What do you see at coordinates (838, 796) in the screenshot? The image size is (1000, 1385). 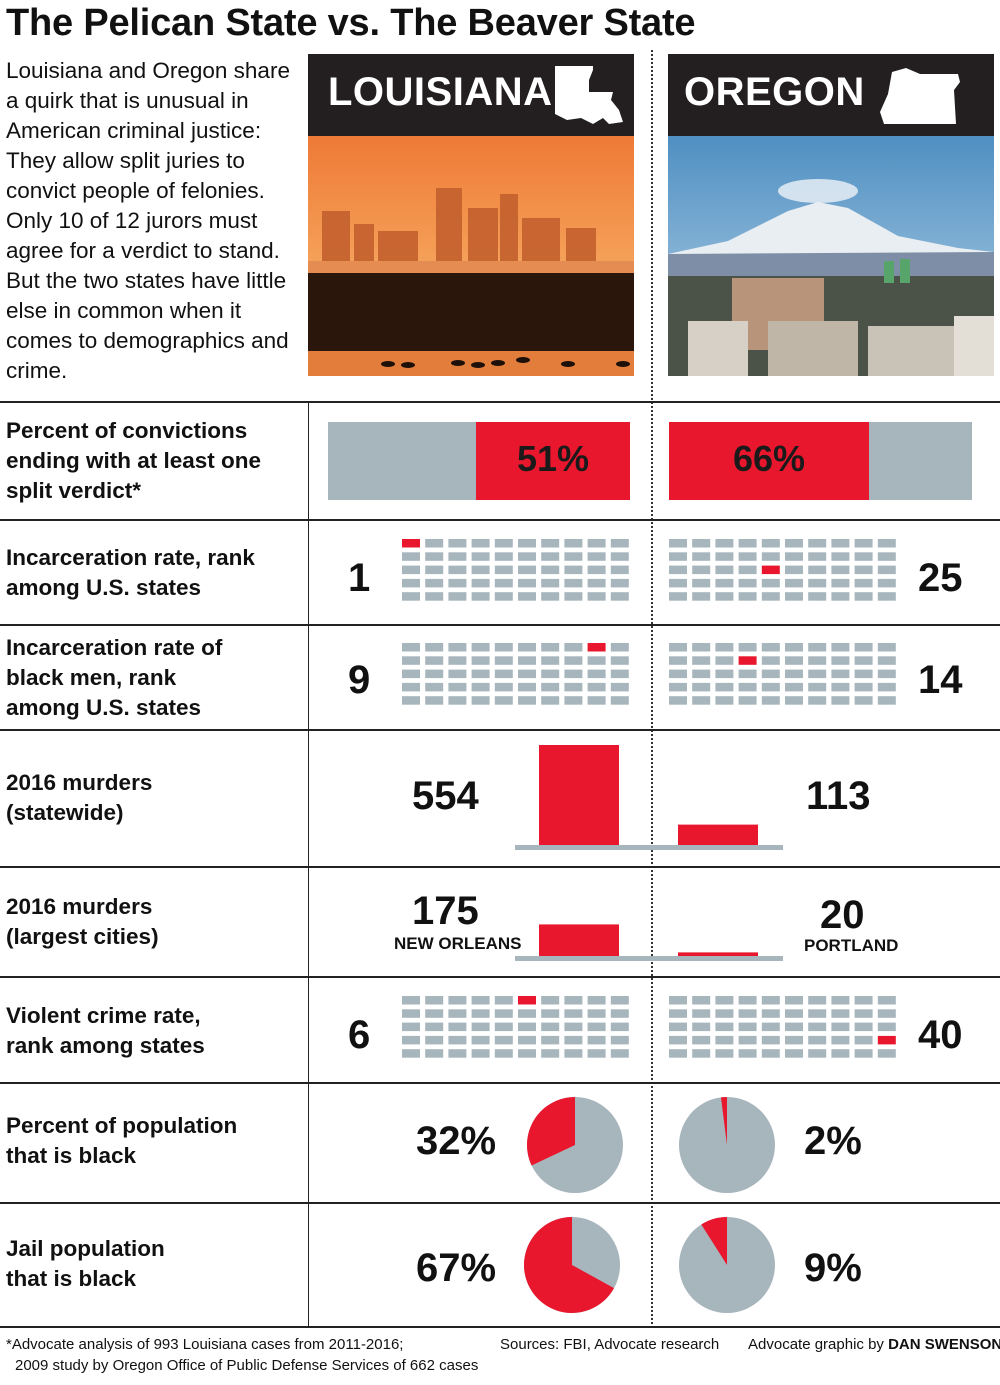 I see `oregon-murders-statewide: 113` at bounding box center [838, 796].